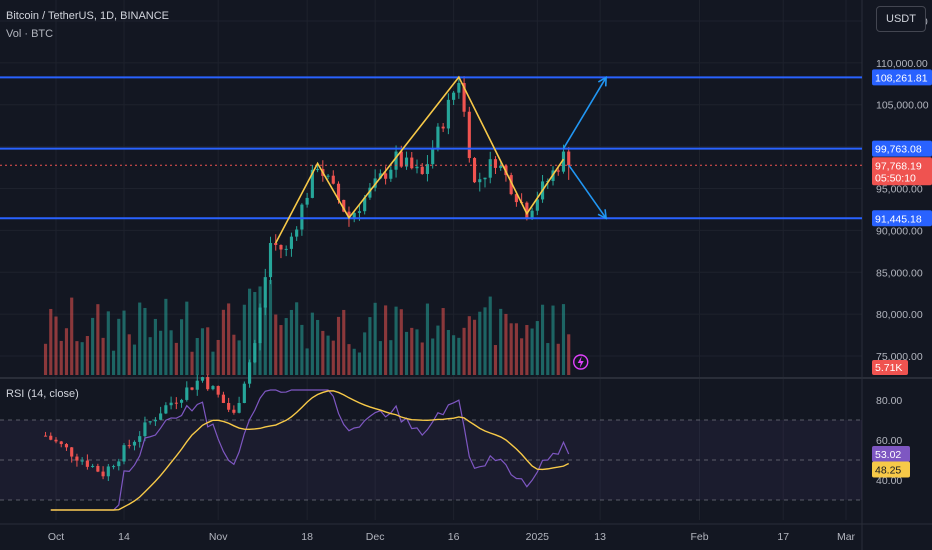  I want to click on support-price-label: 91,445.18, so click(902, 218).